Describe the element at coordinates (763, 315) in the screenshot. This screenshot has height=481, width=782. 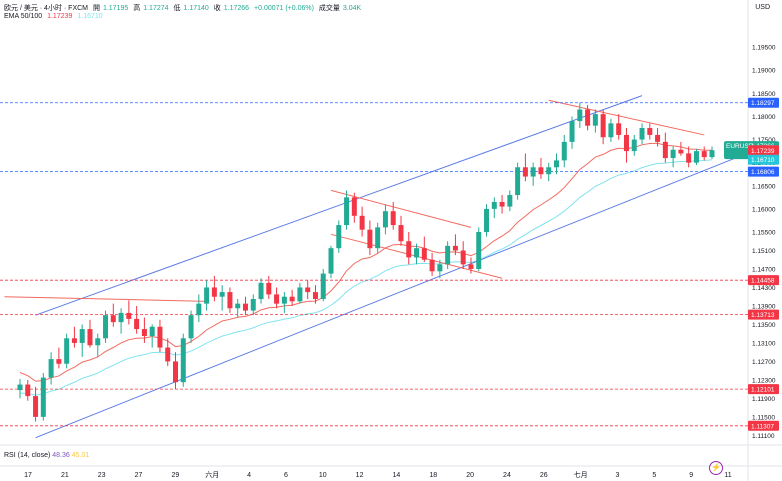
I see `level-tag-text: 1.13713` at that location.